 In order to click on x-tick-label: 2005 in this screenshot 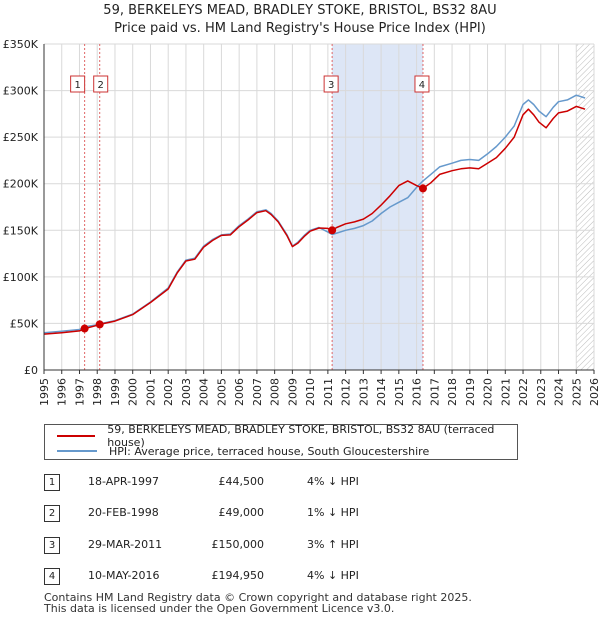, I will do `click(221, 392)`.